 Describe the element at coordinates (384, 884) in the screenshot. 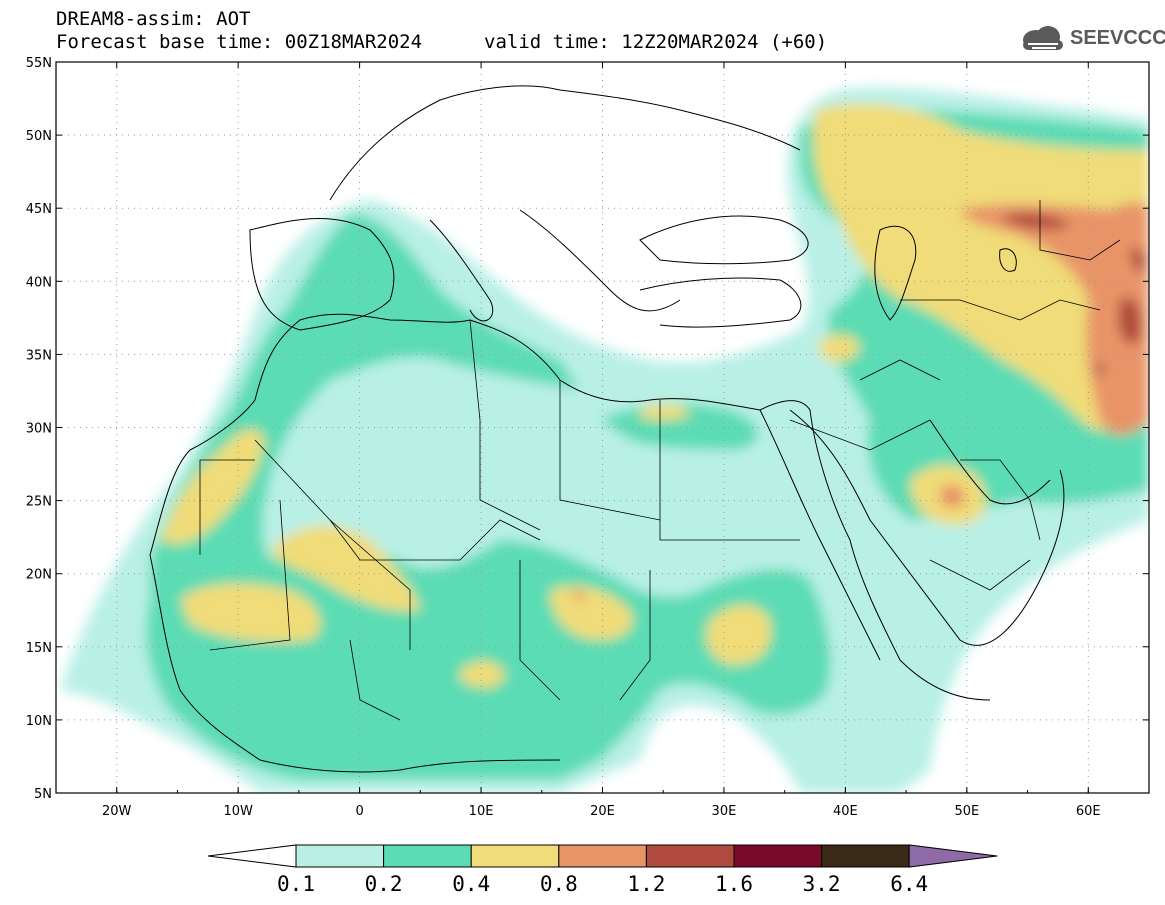

I see `colorbar-label: 0.2` at that location.